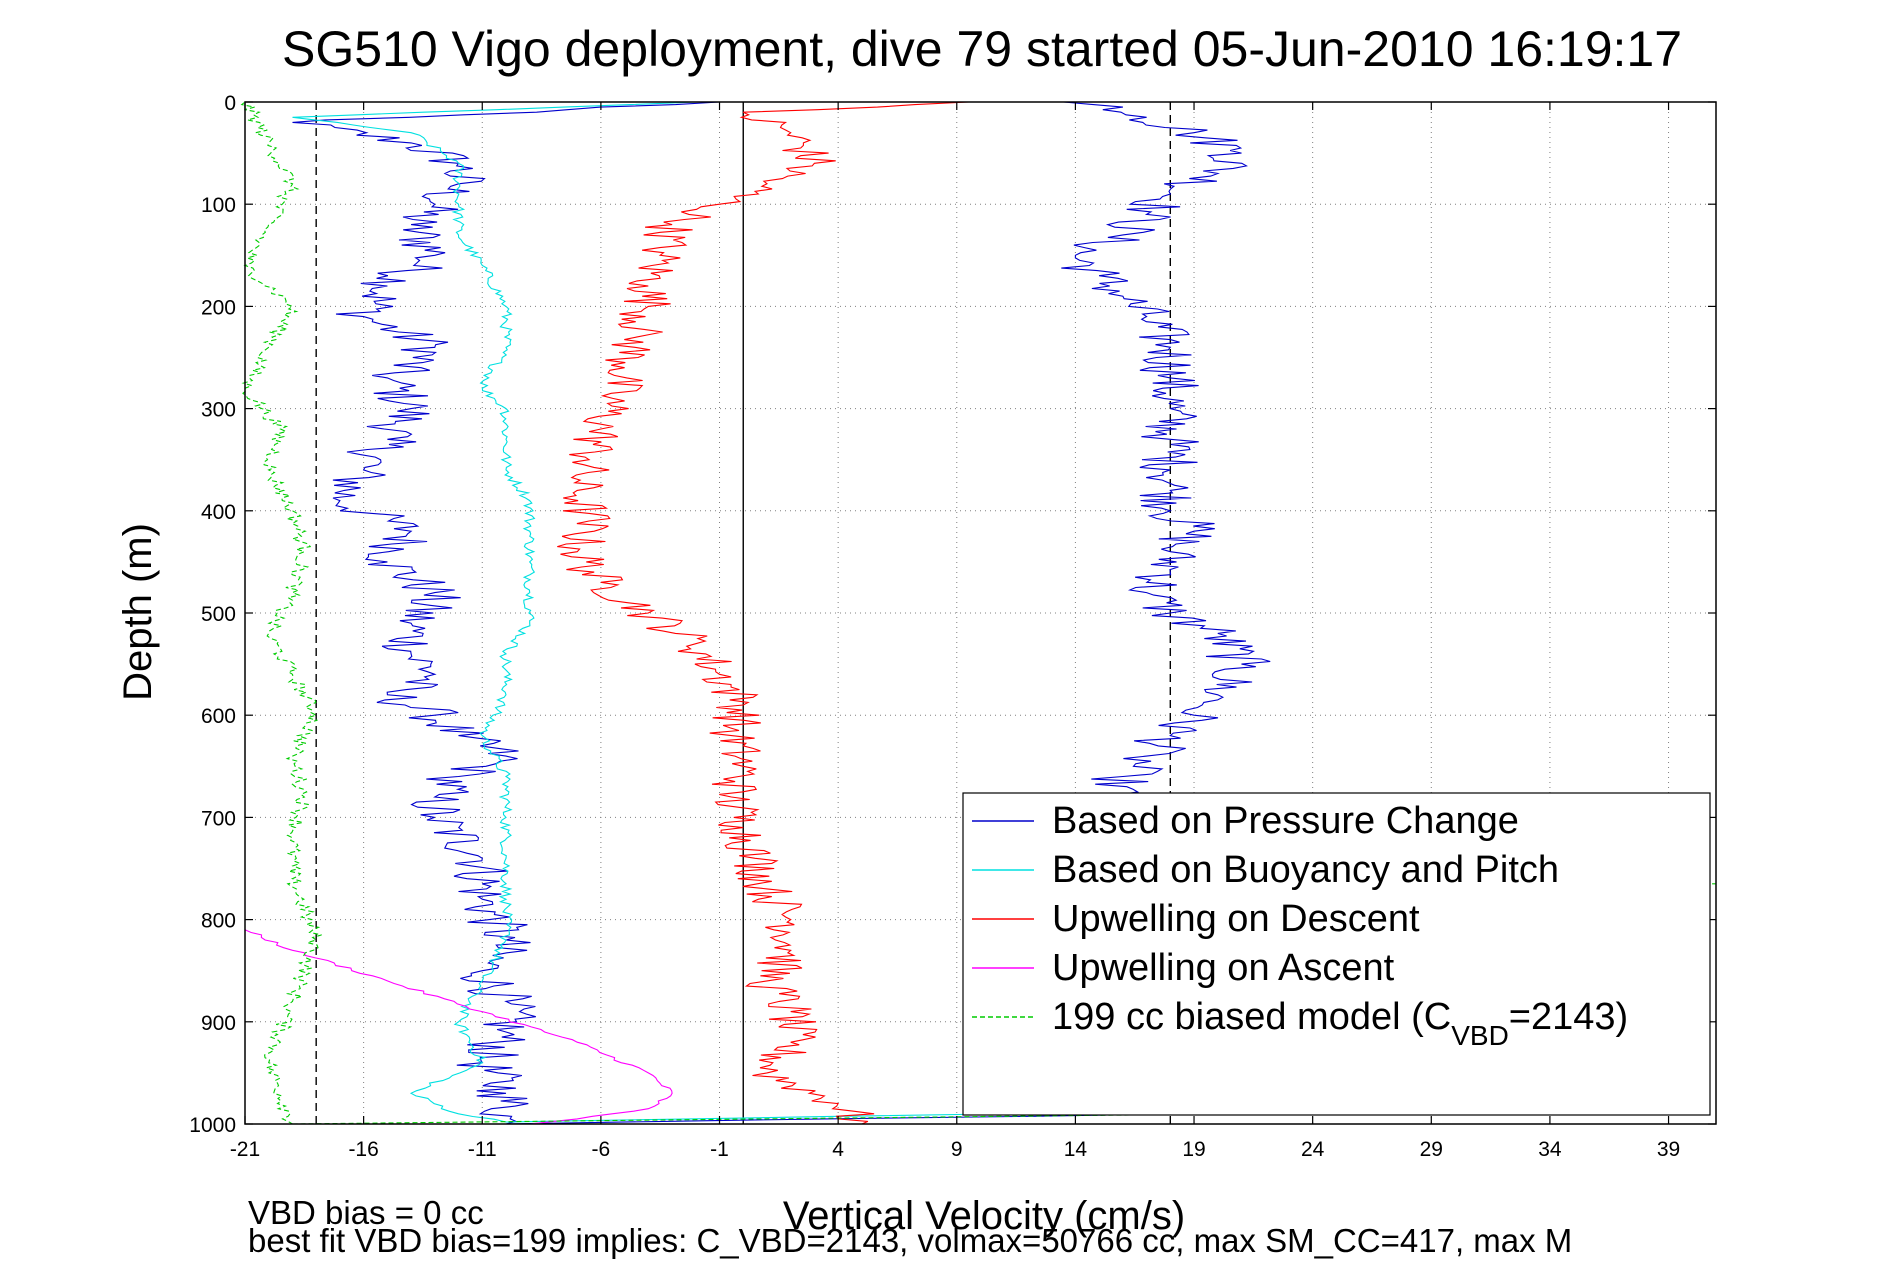  What do you see at coordinates (1236, 919) in the screenshot?
I see `legend-label: Upwelling on Descent` at bounding box center [1236, 919].